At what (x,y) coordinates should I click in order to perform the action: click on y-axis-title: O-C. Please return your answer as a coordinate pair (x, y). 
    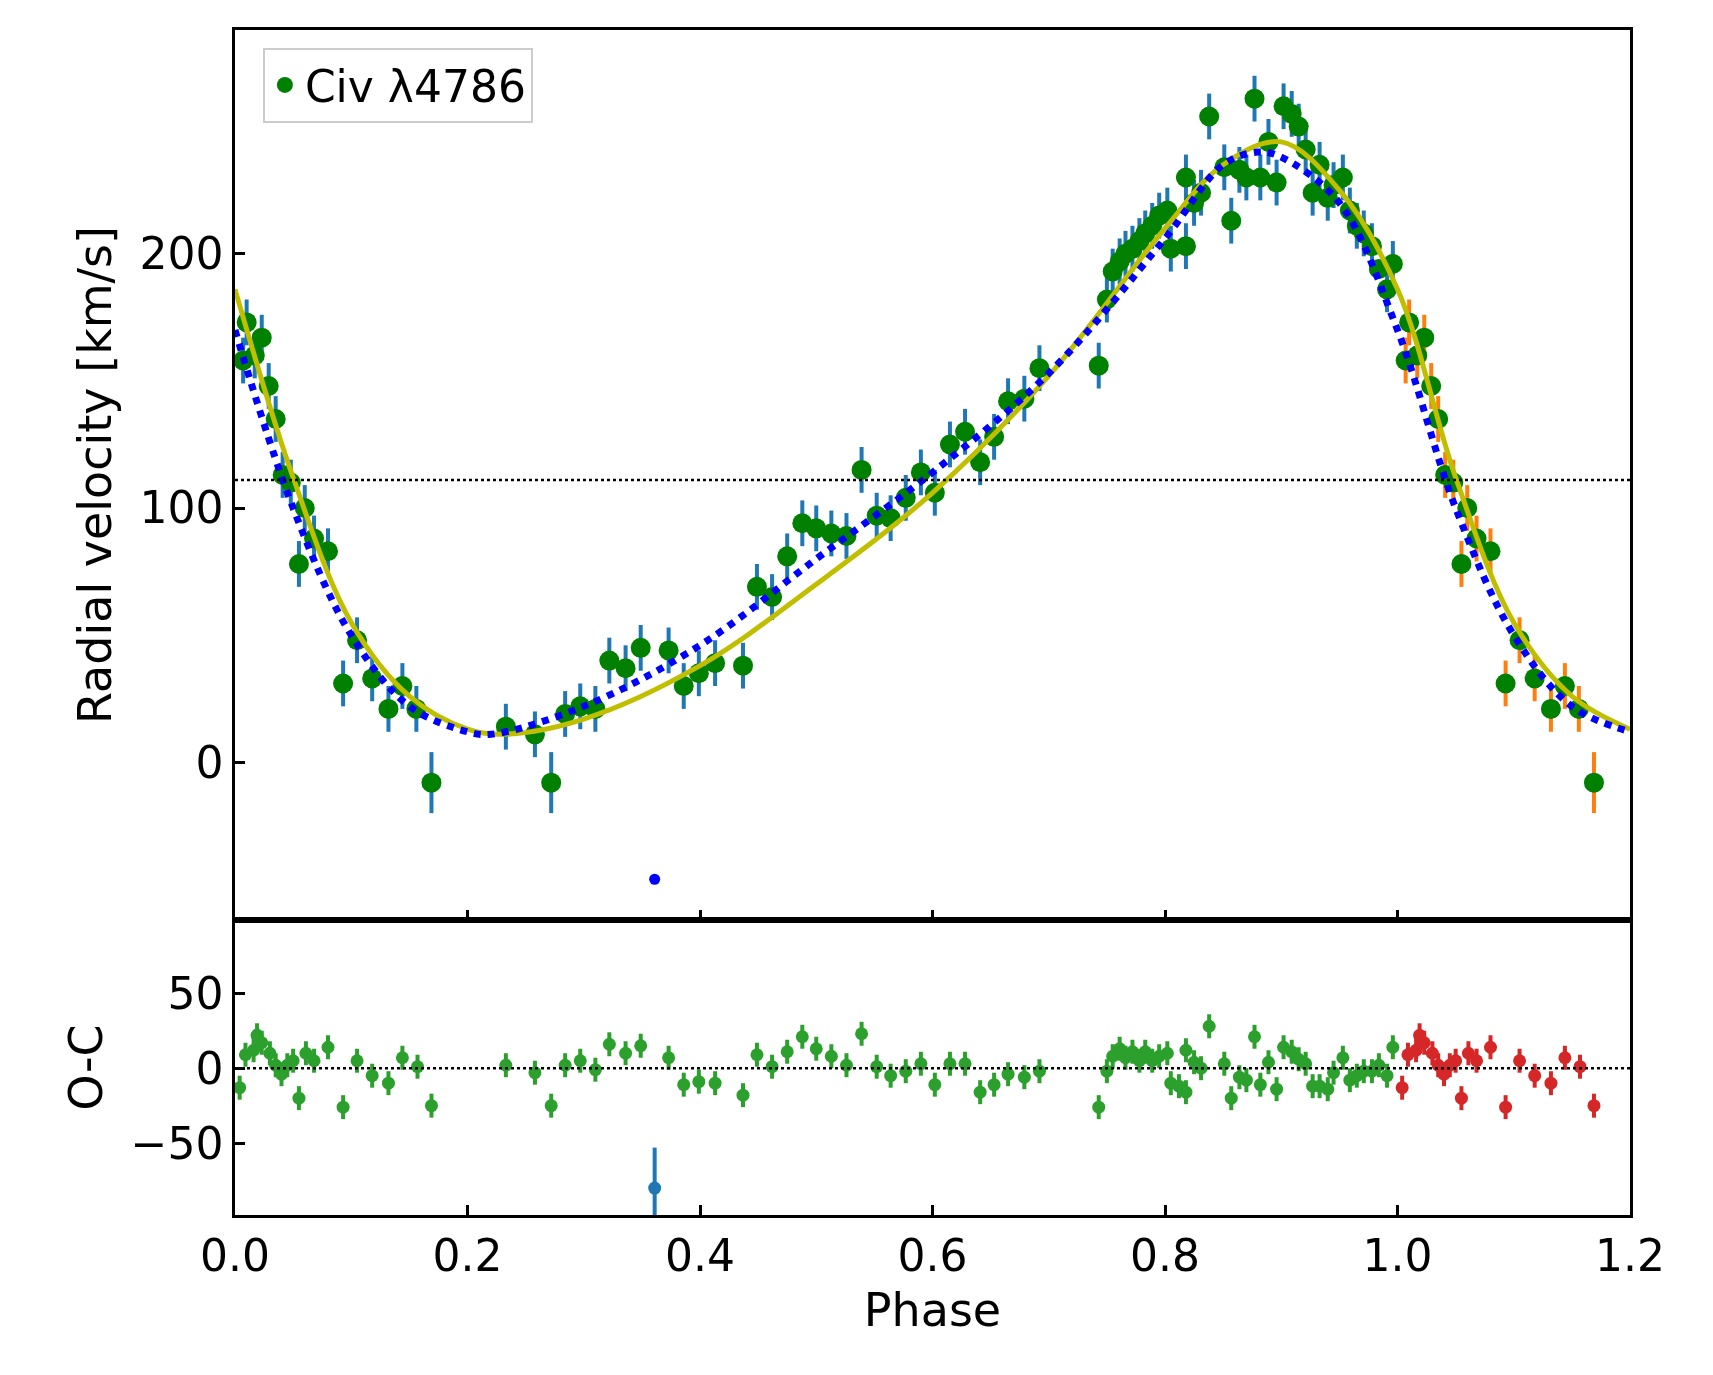
    Looking at the image, I should click on (85, 1067).